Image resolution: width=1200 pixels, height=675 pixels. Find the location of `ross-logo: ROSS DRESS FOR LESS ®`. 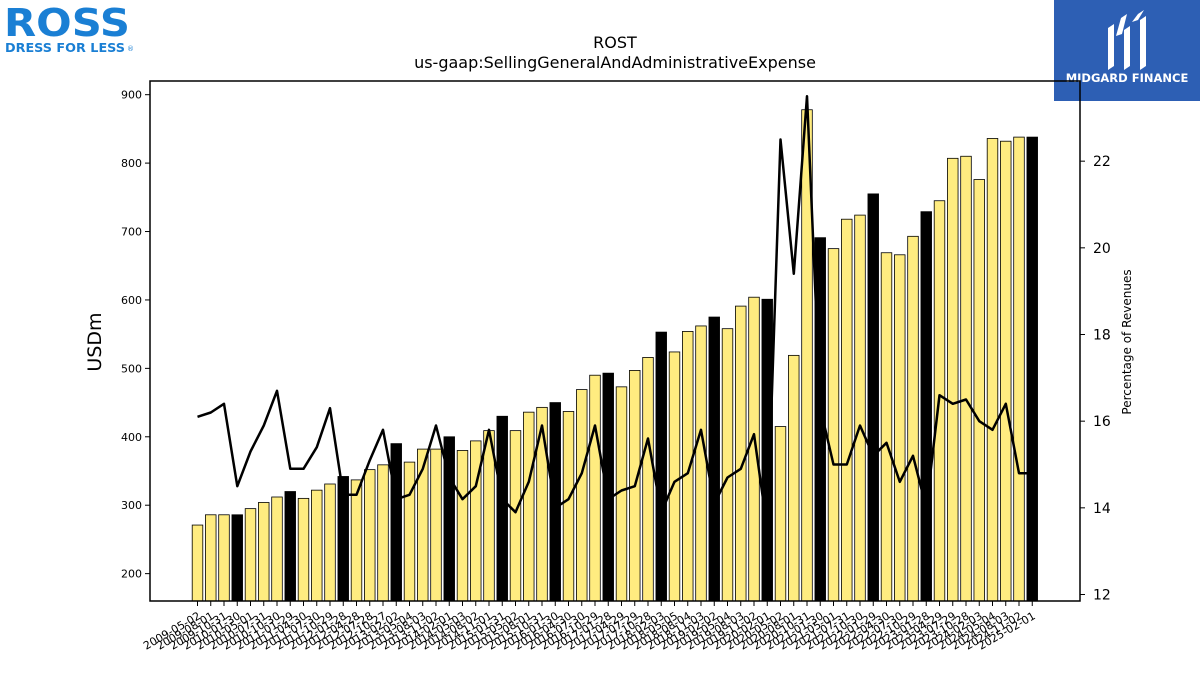

ross-logo: ROSS DRESS FOR LESS ® is located at coordinates (70, 28).